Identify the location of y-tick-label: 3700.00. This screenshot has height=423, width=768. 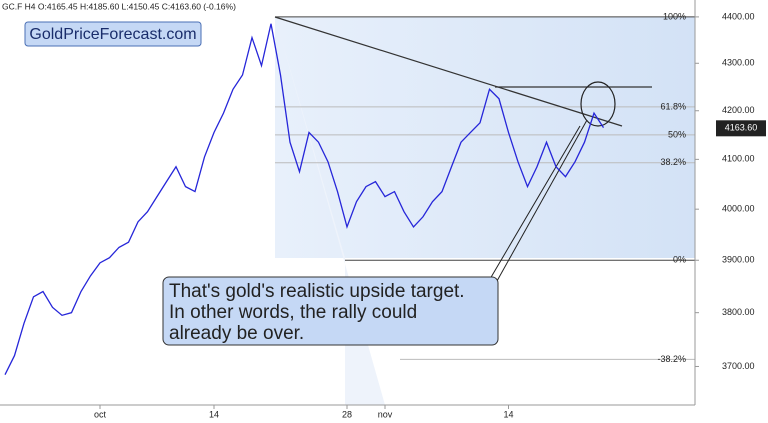
(738, 366).